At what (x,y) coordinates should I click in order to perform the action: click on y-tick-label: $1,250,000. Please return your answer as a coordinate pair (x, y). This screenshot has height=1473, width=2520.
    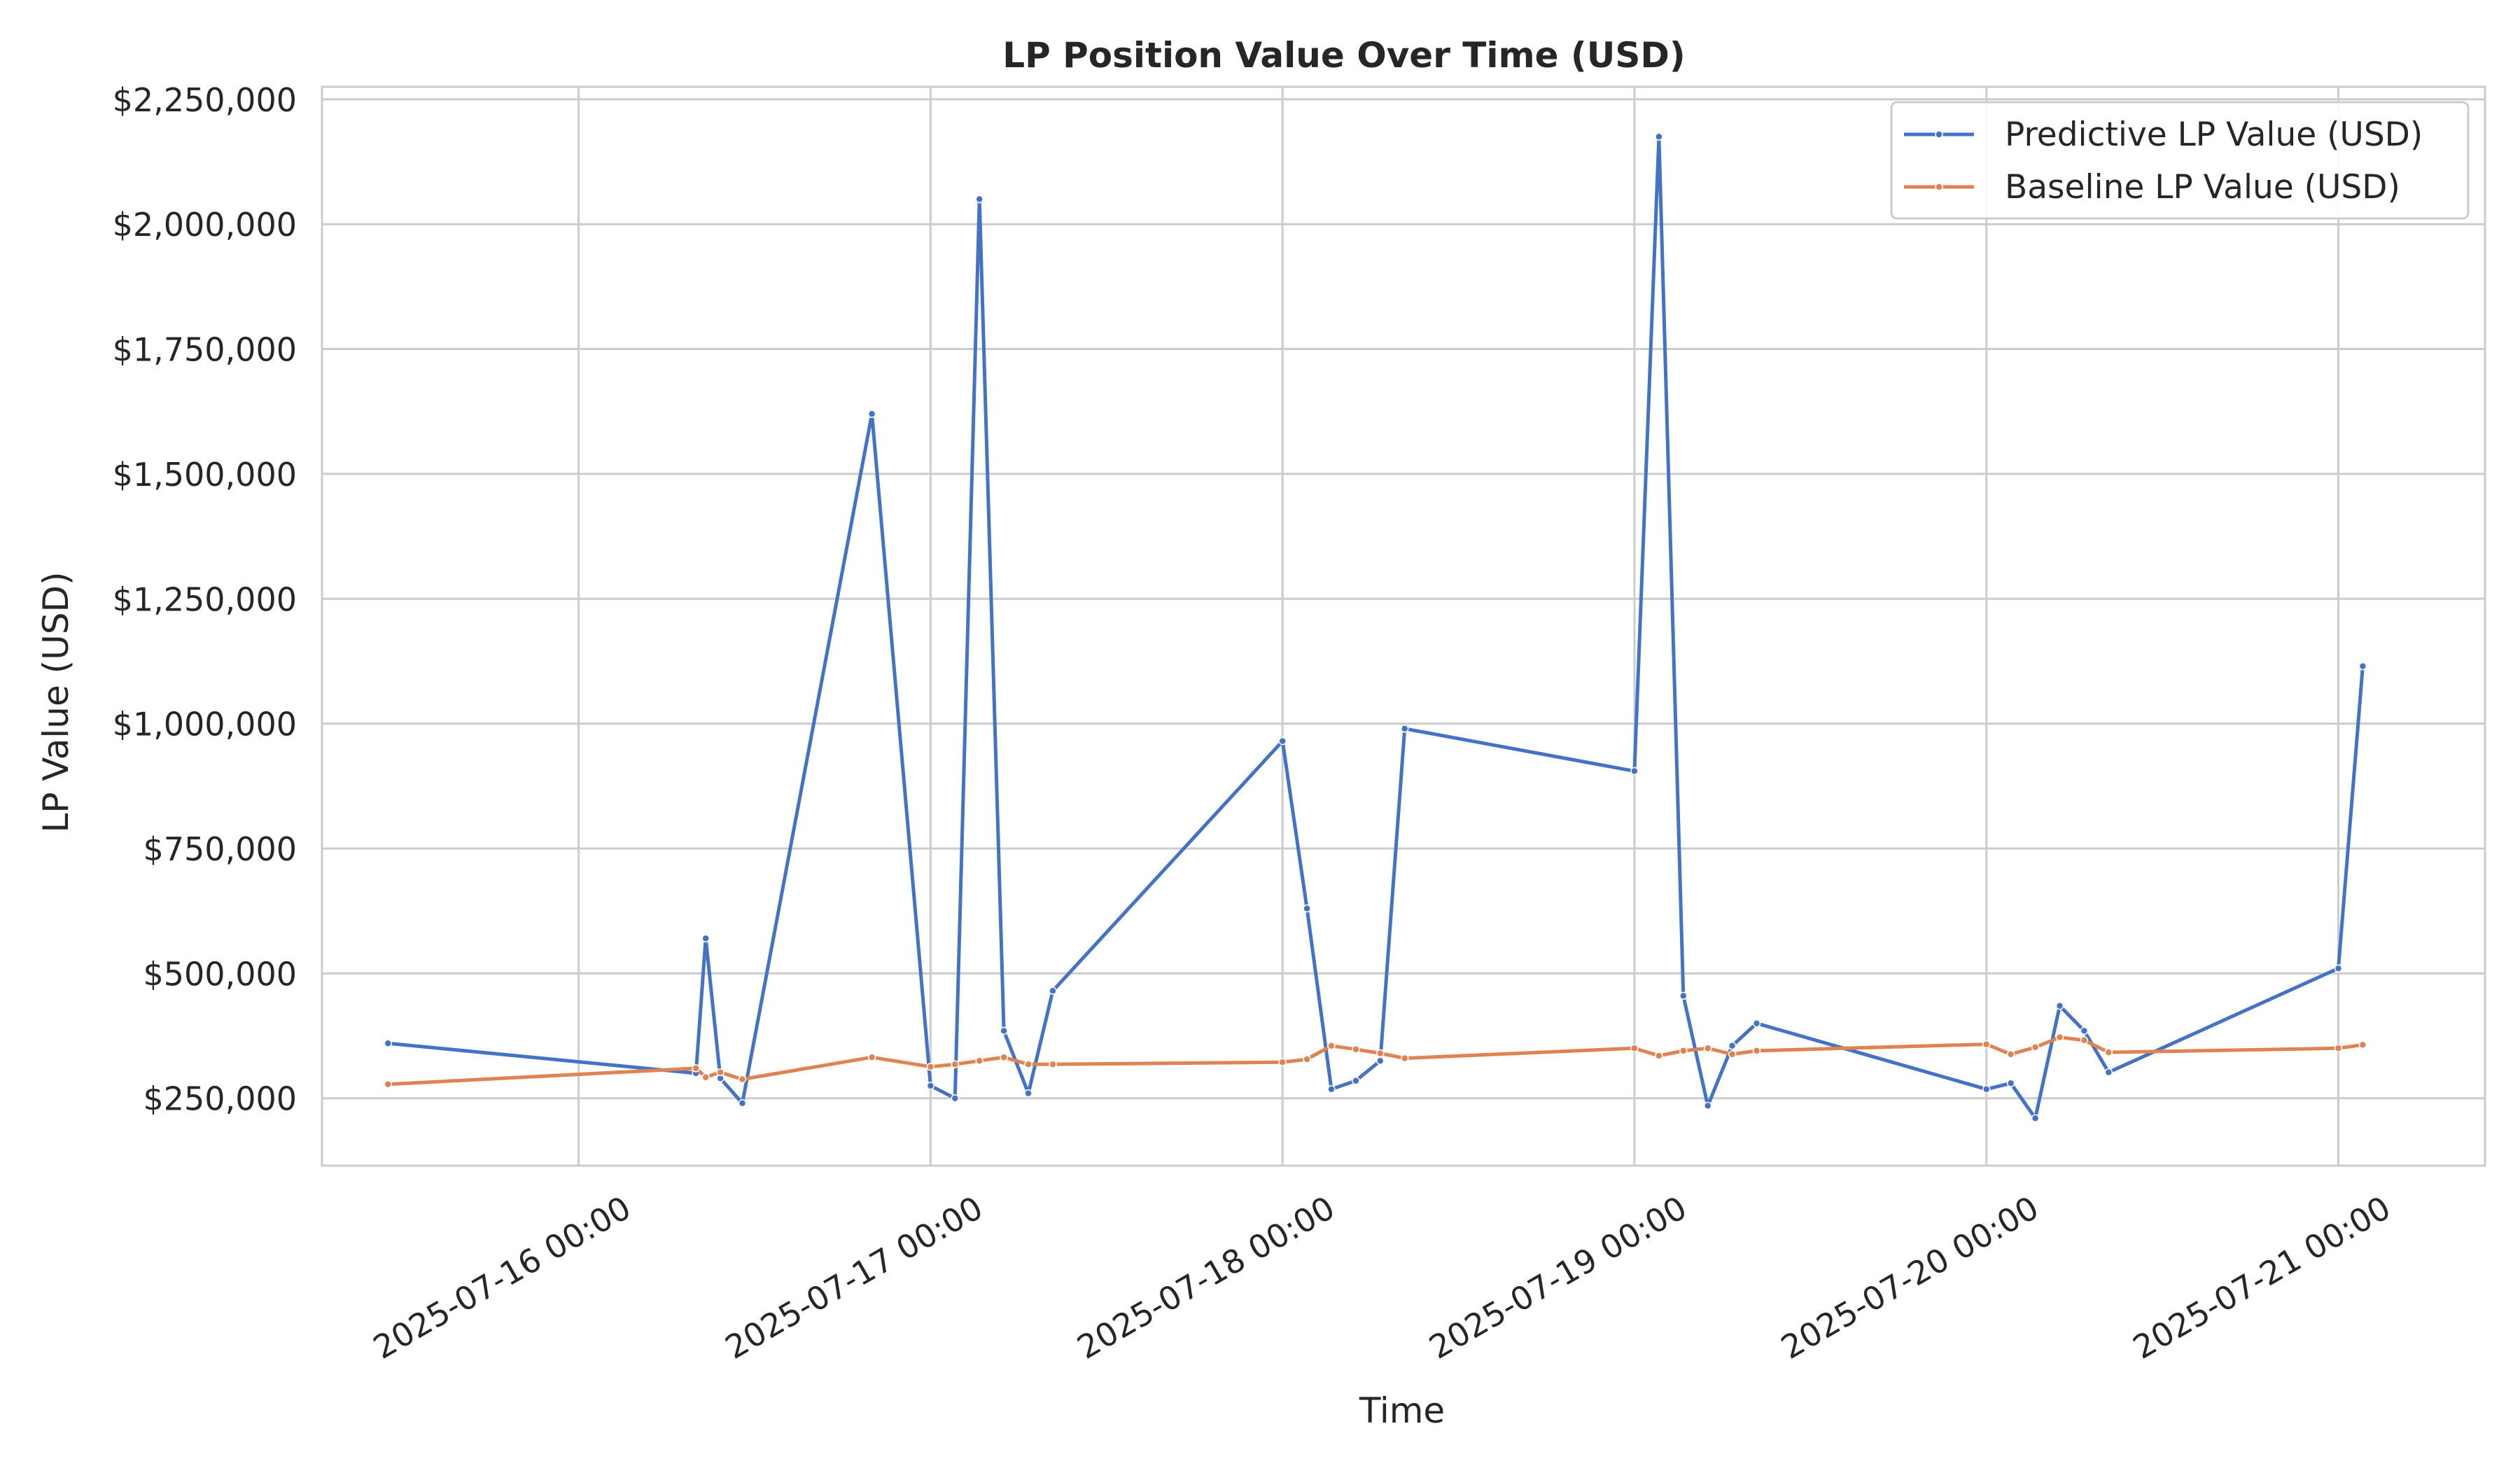
    Looking at the image, I should click on (205, 599).